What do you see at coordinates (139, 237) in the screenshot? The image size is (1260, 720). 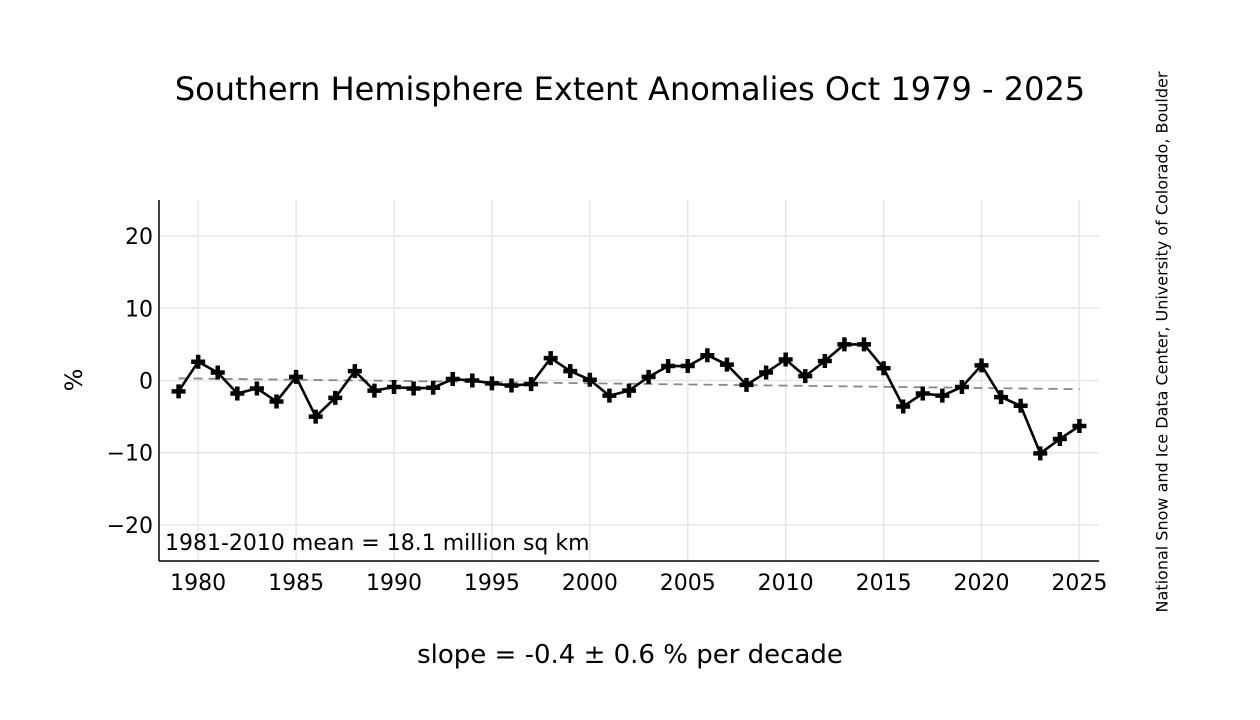 I see `y-tick-label: 20` at bounding box center [139, 237].